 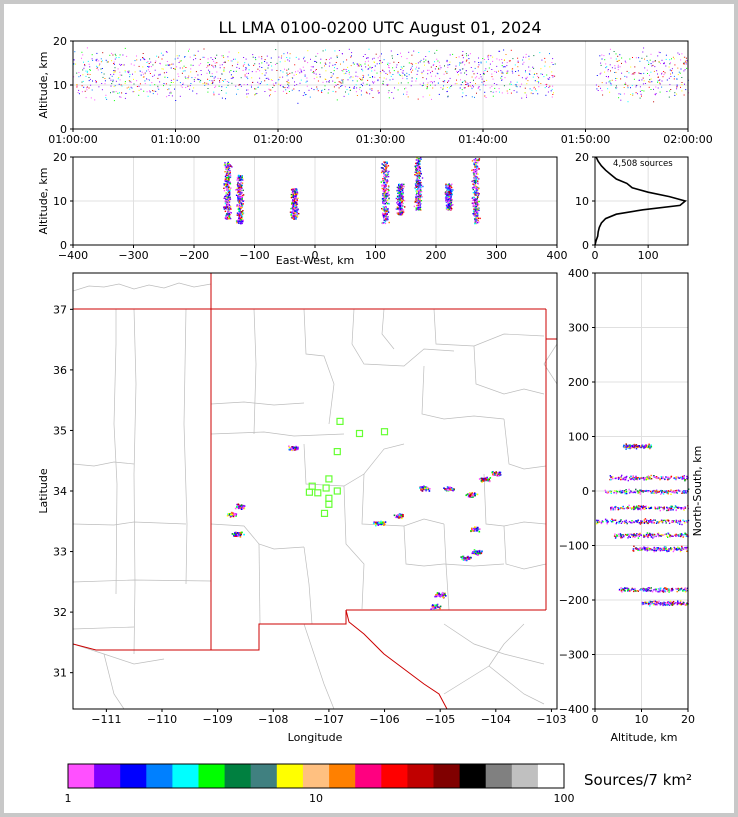 I want to click on y-tick-label: 33, so click(x=60, y=552).